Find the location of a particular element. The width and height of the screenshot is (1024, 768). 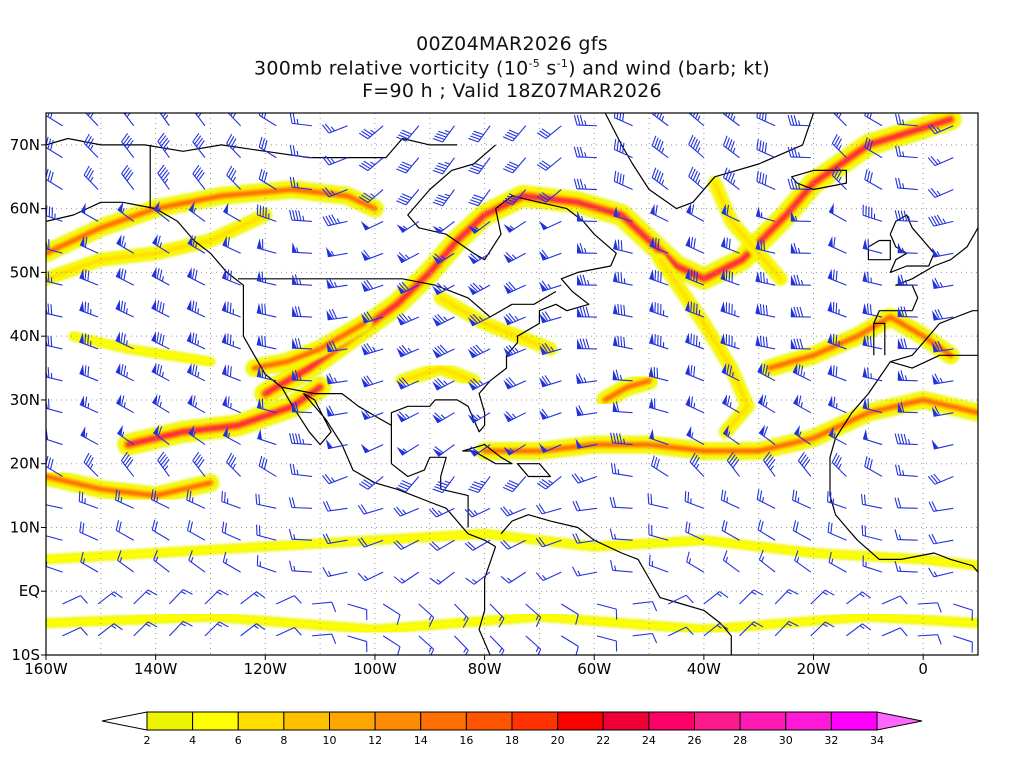

colorbar-under-triangle is located at coordinates (124, 721).